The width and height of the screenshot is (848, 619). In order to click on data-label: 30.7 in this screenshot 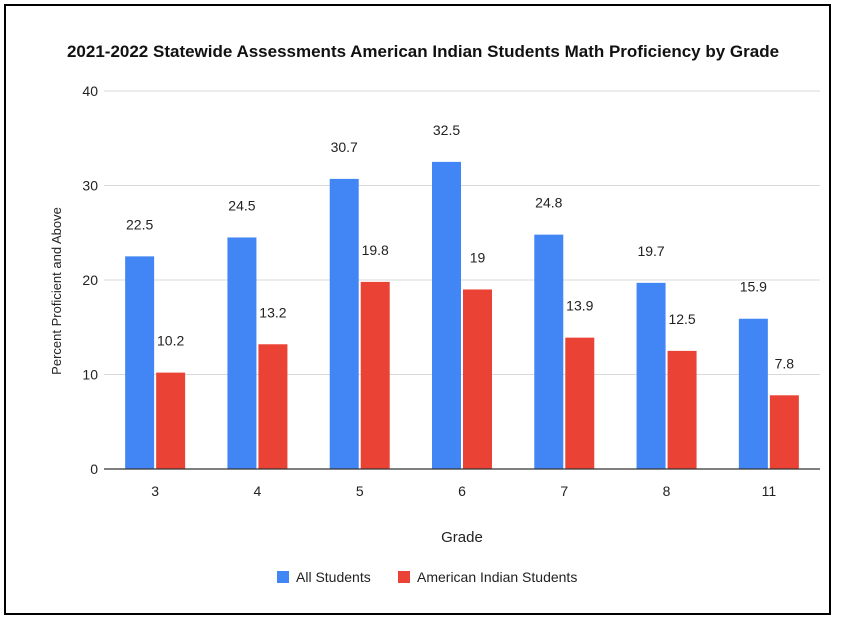, I will do `click(344, 147)`.